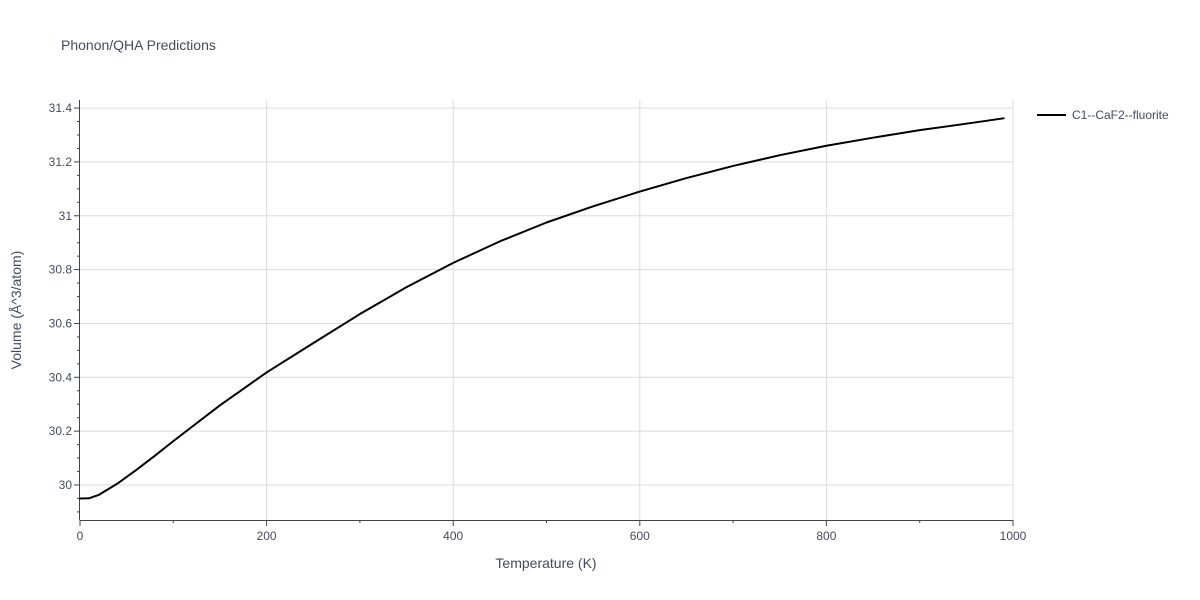 The height and width of the screenshot is (600, 1200). Describe the element at coordinates (61, 270) in the screenshot. I see `y-tick-label: 30.8` at that location.